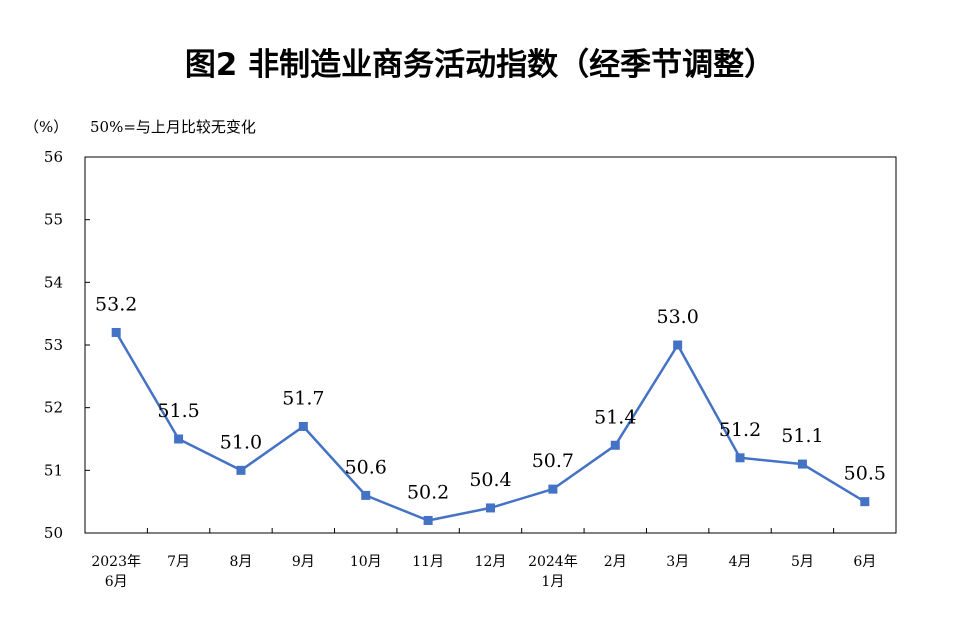 This screenshot has width=960, height=641. Describe the element at coordinates (53, 282) in the screenshot. I see `y-tick-label: 54` at that location.